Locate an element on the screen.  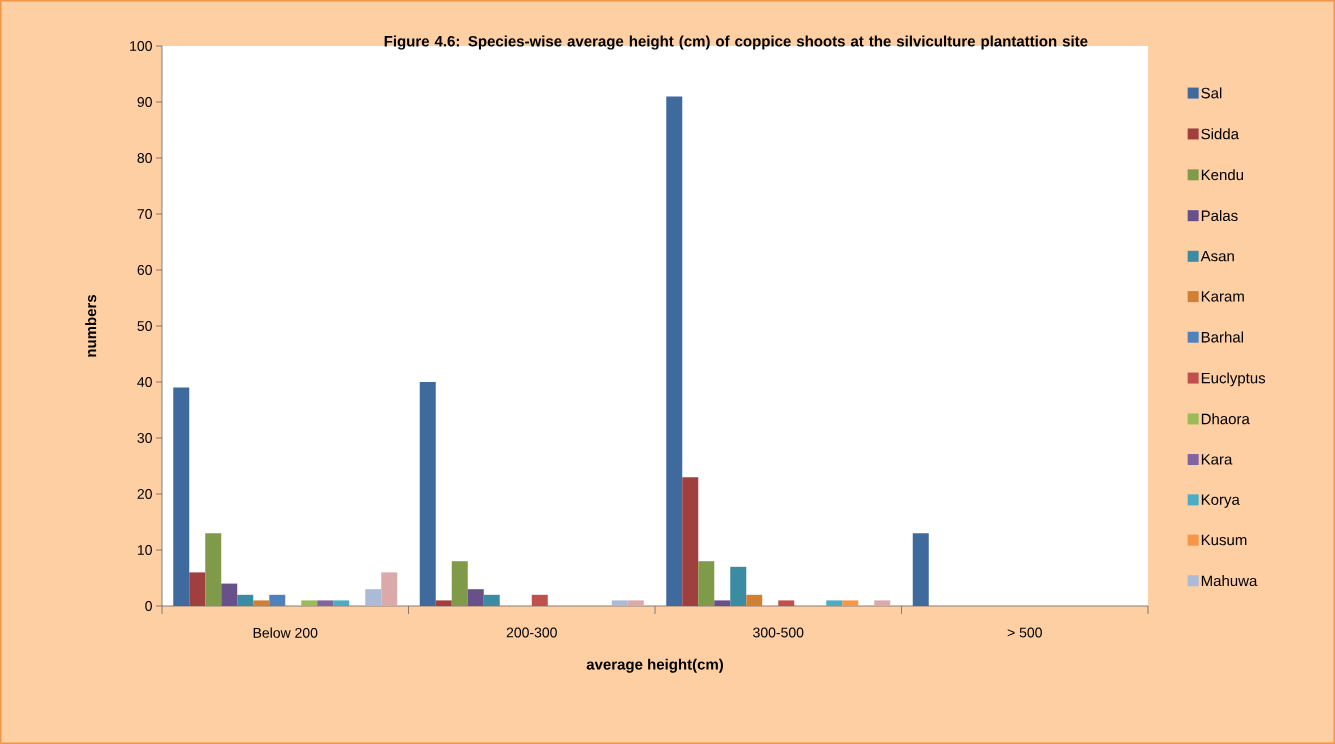
legend-label: Asan is located at coordinates (1217, 256).